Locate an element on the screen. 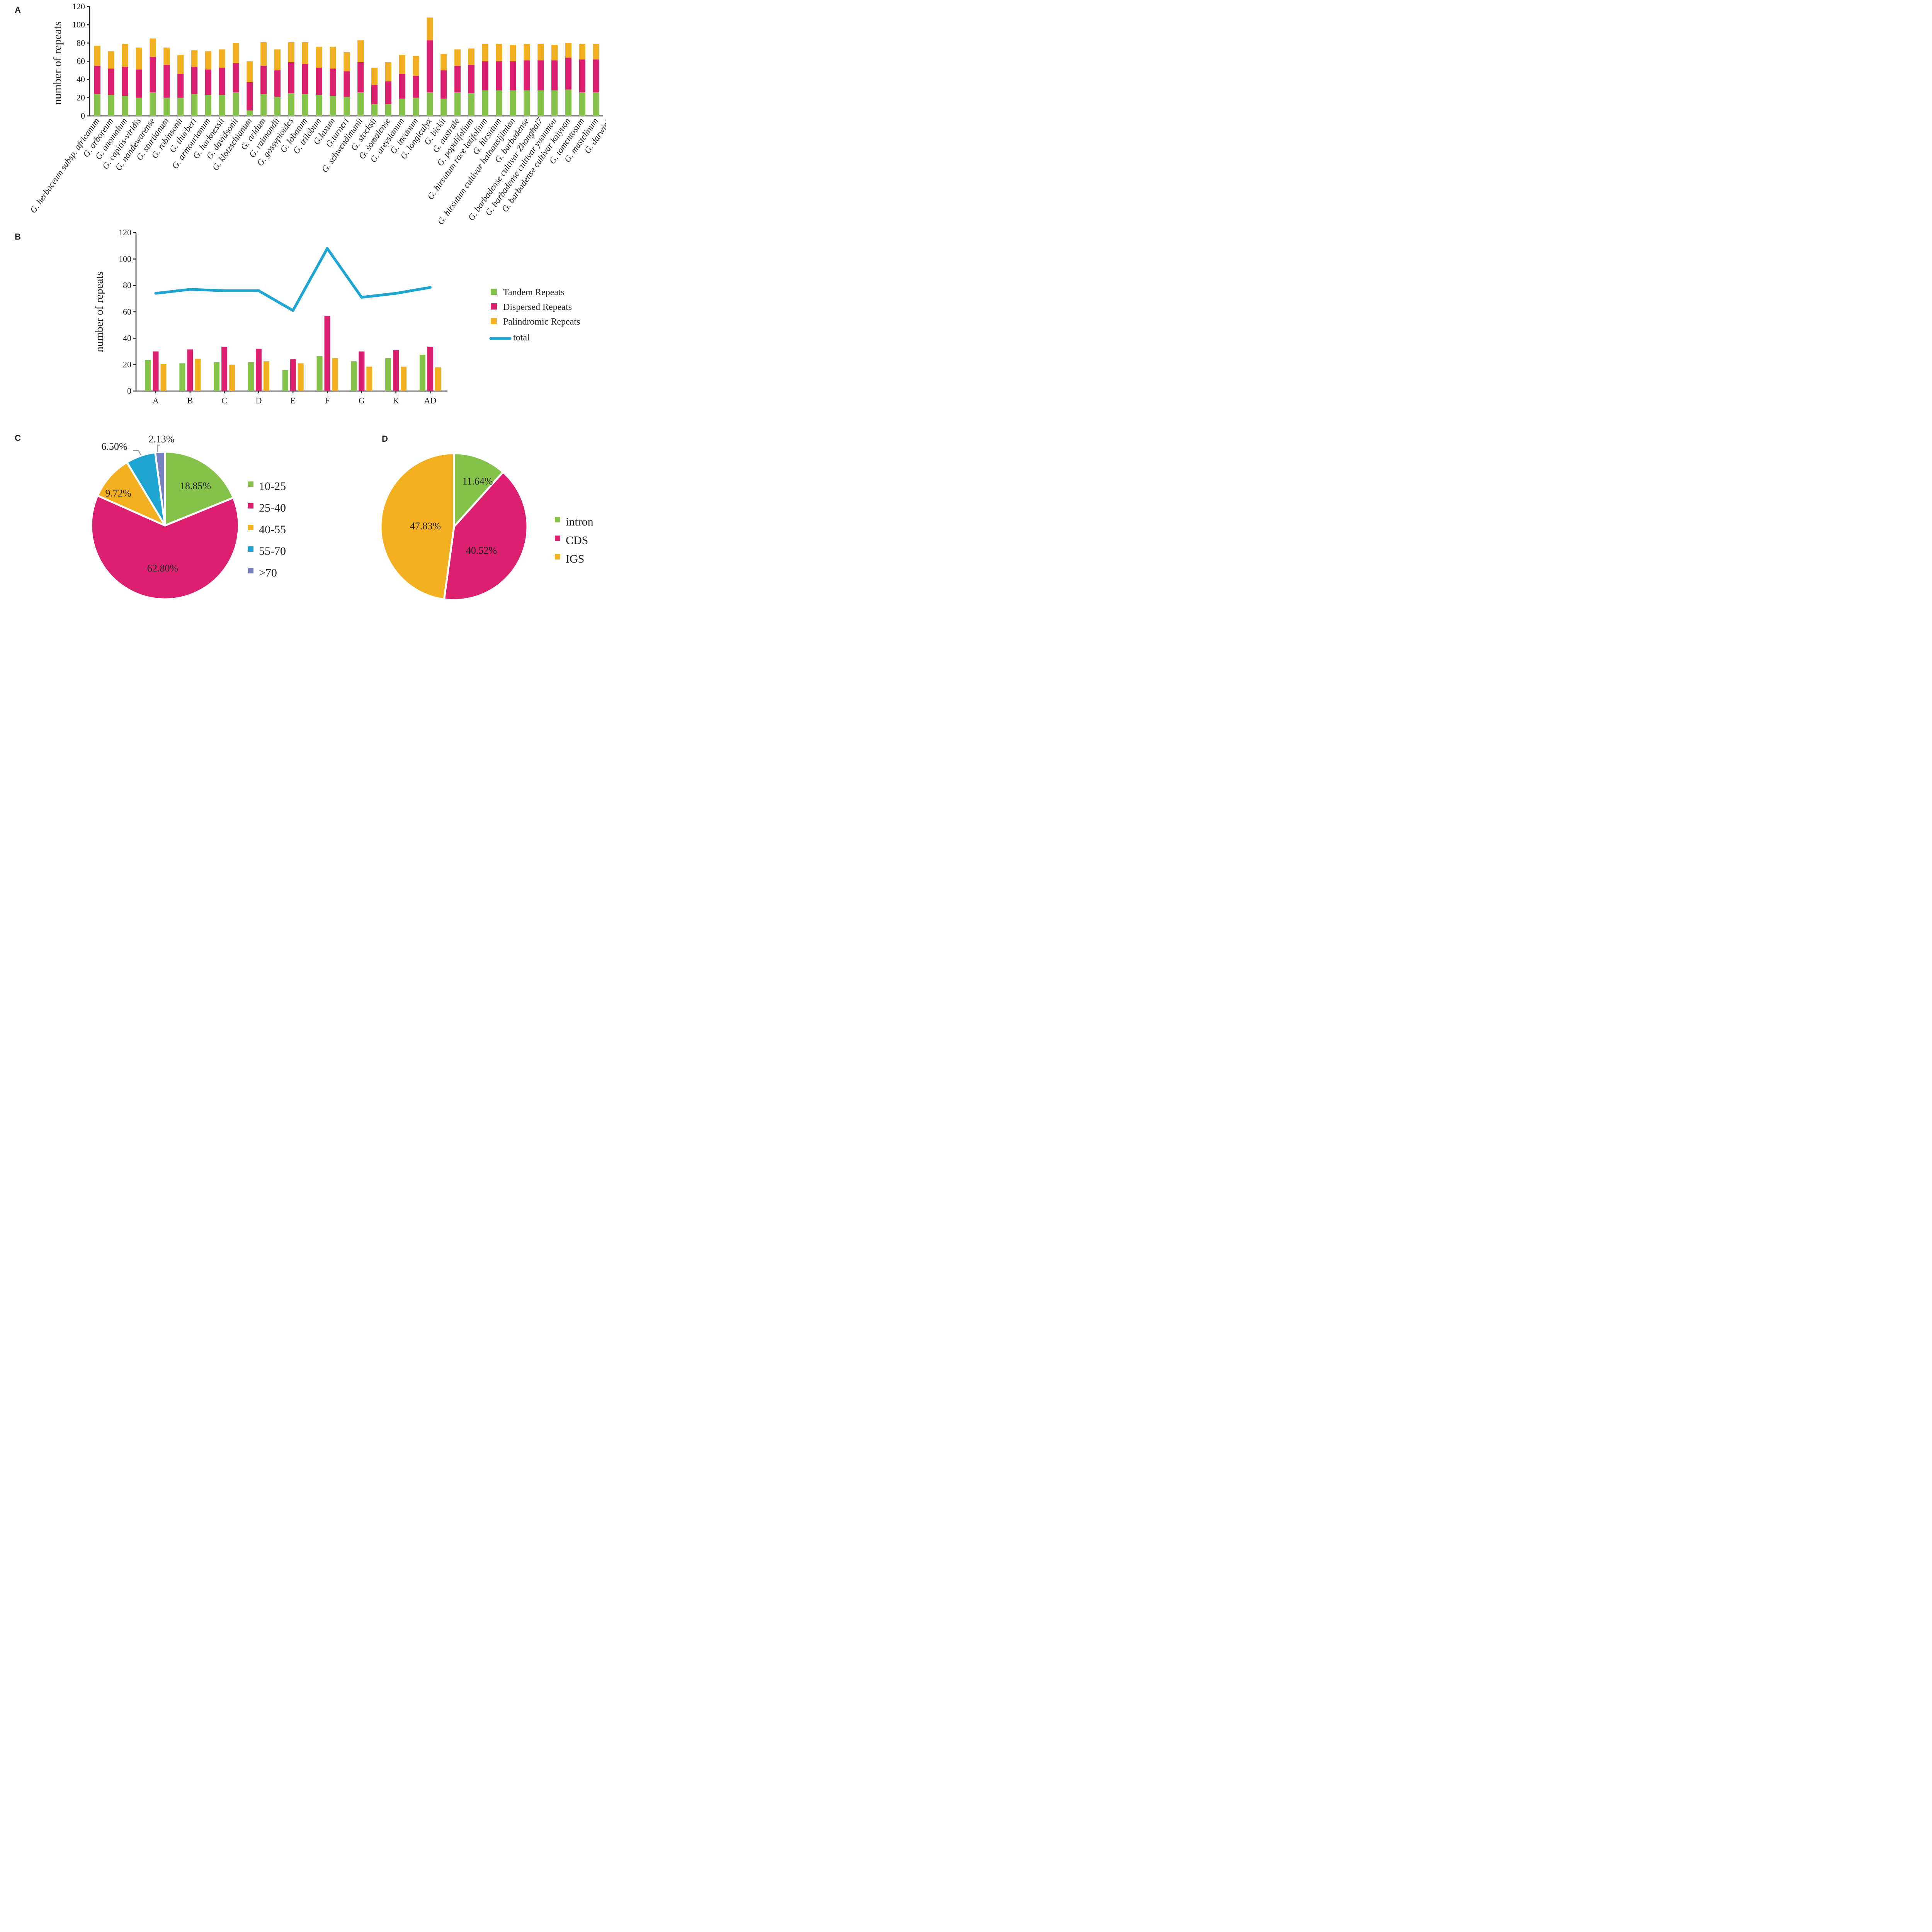  panel-b-bar-tandem-repeats is located at coordinates (388, 374).